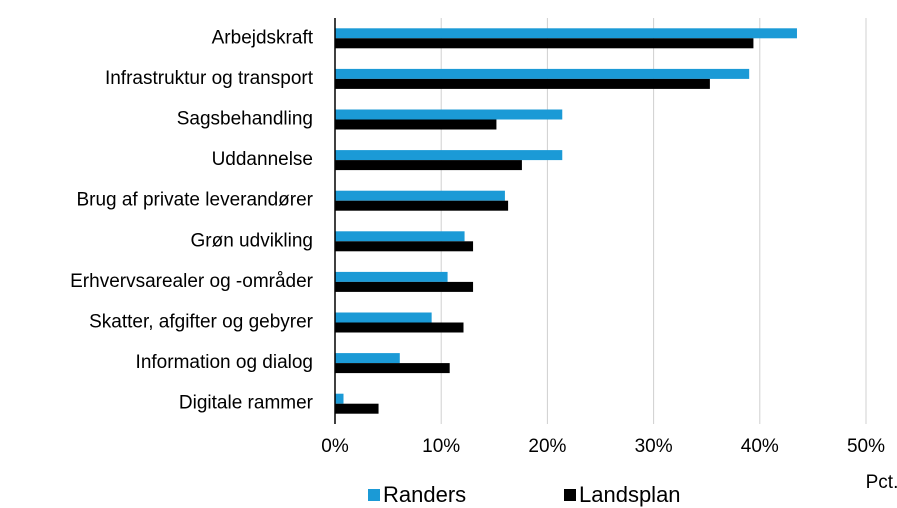 The image size is (897, 508). Describe the element at coordinates (335, 446) in the screenshot. I see `x-tick-label: 0%` at that location.